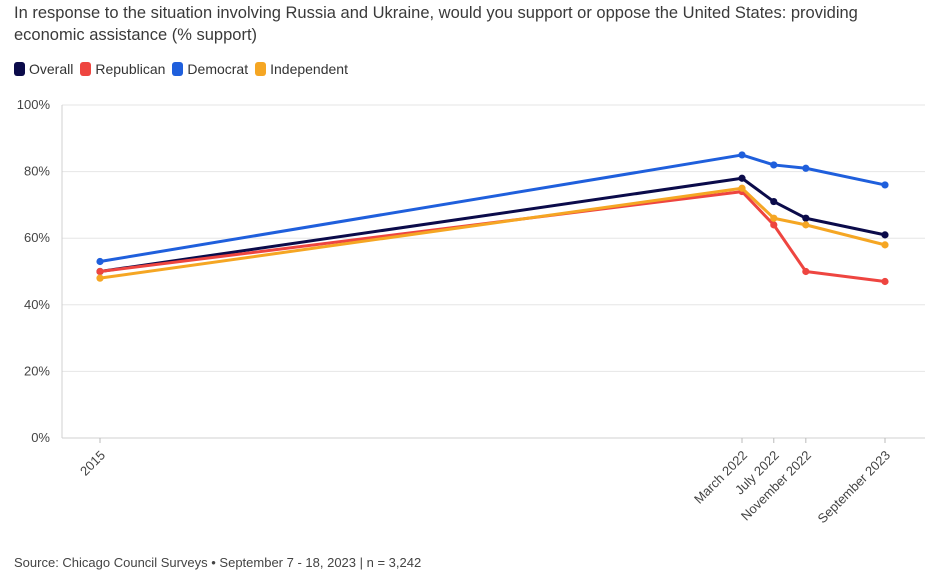  I want to click on series-line-independent, so click(492, 233).